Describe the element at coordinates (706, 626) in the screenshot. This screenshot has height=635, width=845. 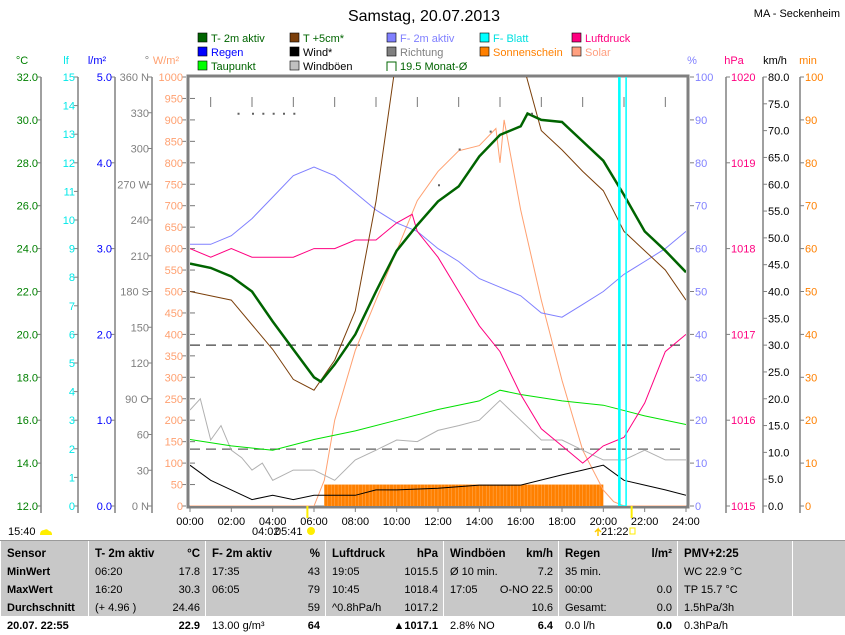
I see `stats-cell: 0.3hPa/h` at that location.